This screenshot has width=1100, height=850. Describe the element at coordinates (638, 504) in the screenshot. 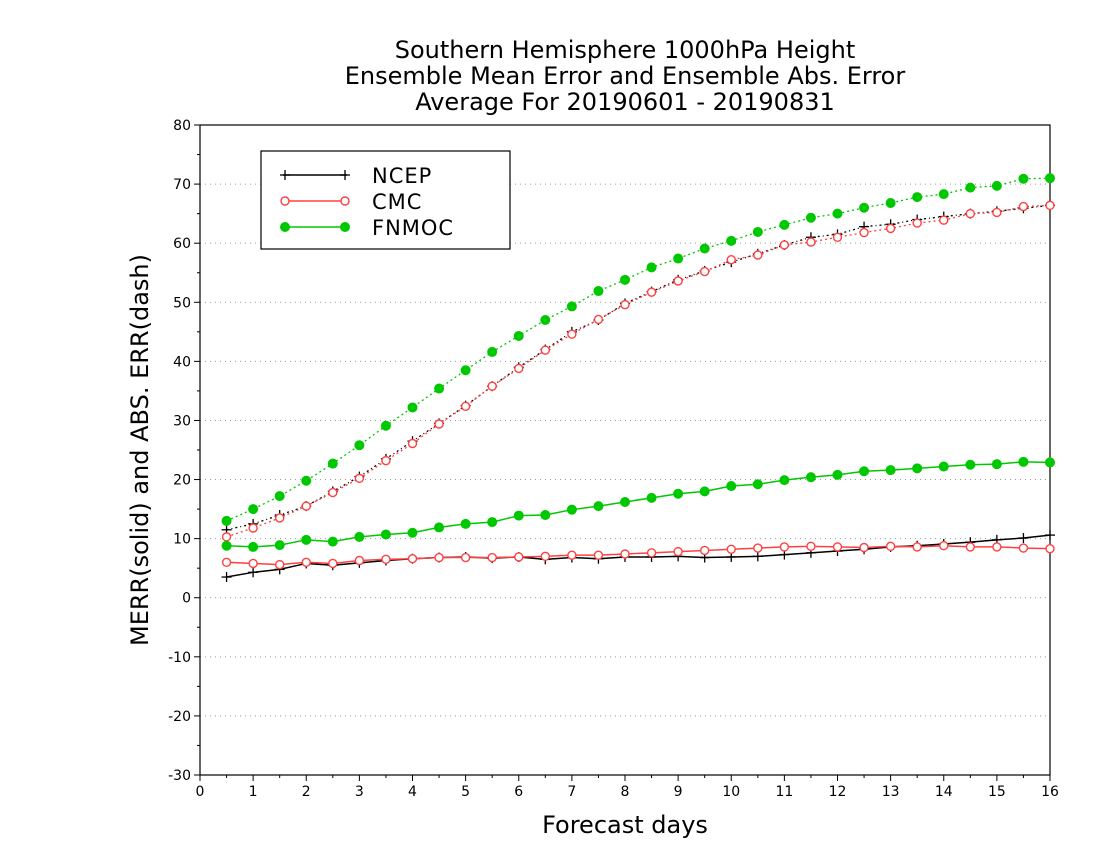

I see `line-merr-fnmoc` at that location.